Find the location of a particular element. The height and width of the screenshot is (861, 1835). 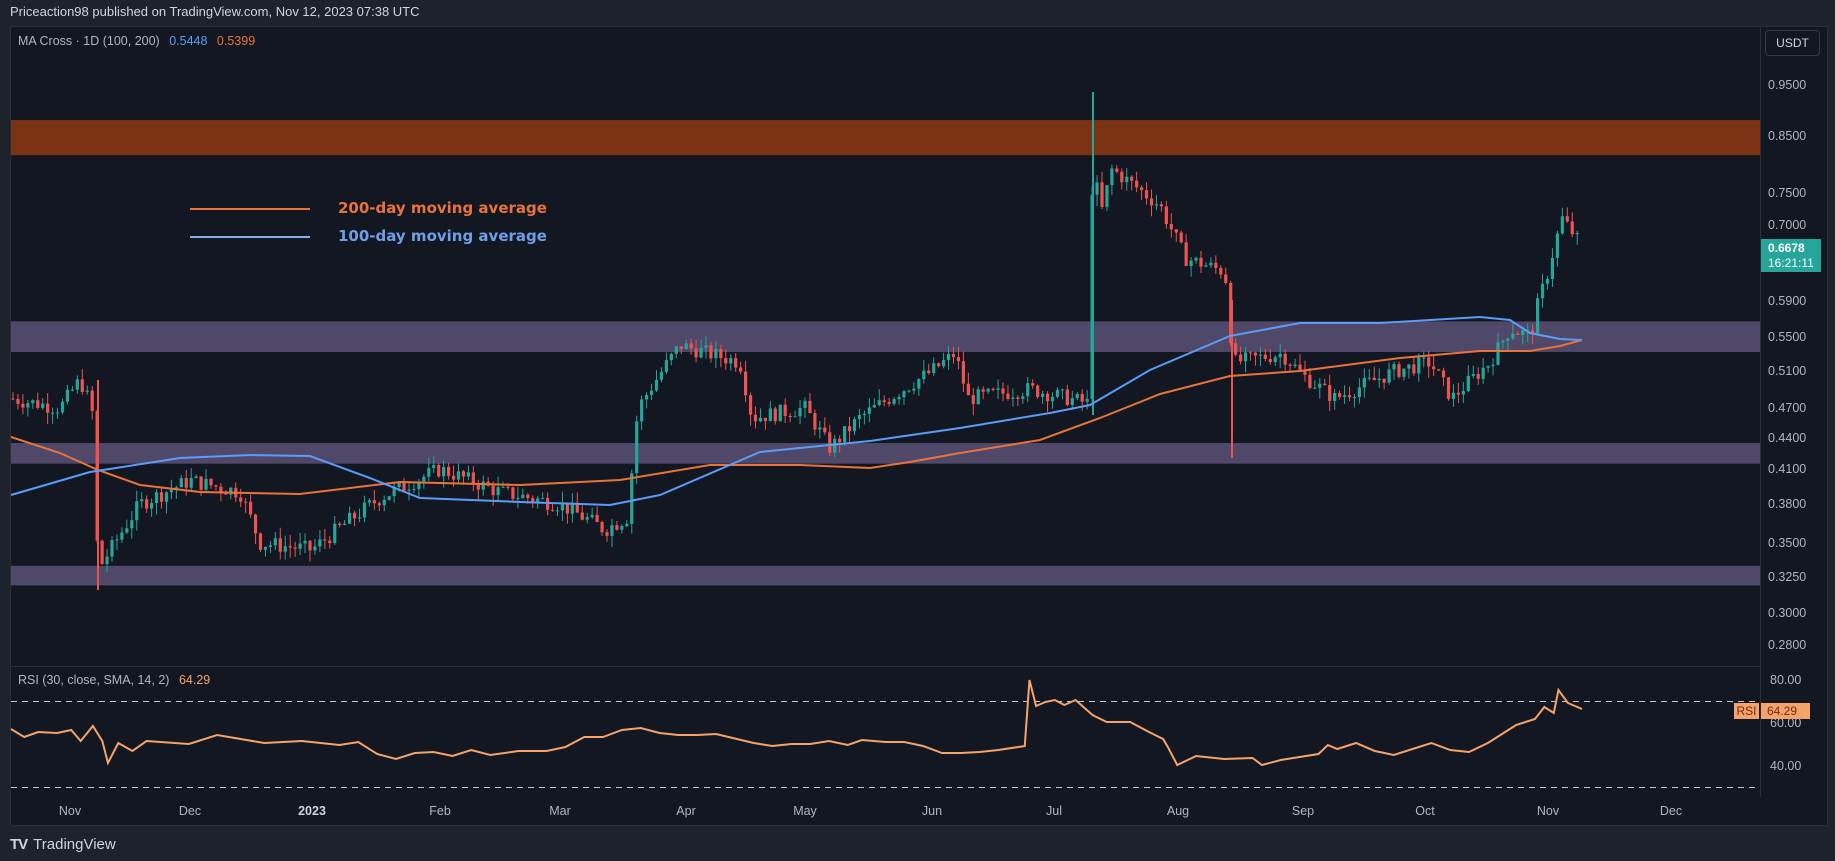

time-tick: Jun is located at coordinates (932, 811).